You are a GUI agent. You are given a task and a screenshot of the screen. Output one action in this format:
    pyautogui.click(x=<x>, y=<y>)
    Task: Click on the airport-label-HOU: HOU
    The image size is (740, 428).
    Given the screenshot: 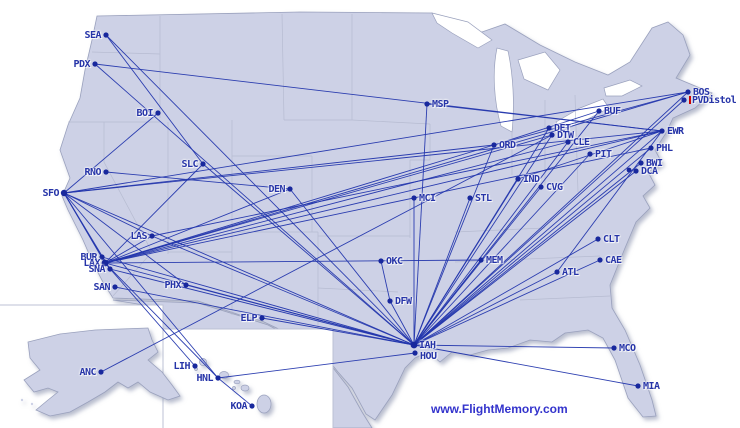 What is the action you would take?
    pyautogui.click(x=428, y=356)
    